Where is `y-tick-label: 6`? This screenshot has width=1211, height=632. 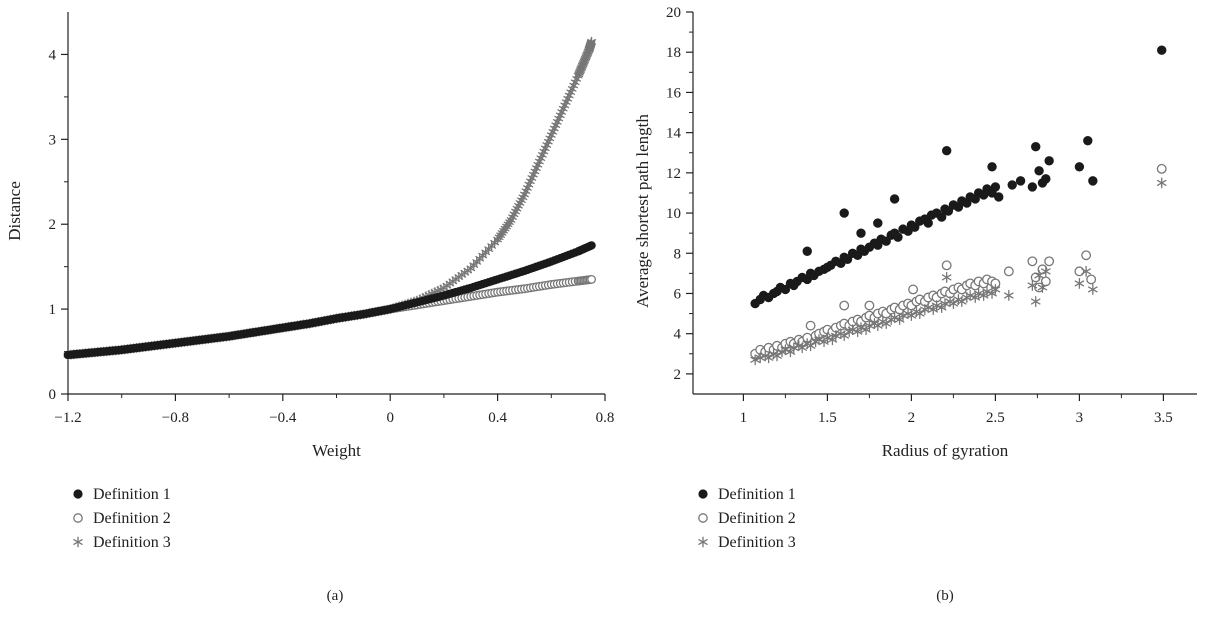
y-tick-label: 6 is located at coordinates (678, 294).